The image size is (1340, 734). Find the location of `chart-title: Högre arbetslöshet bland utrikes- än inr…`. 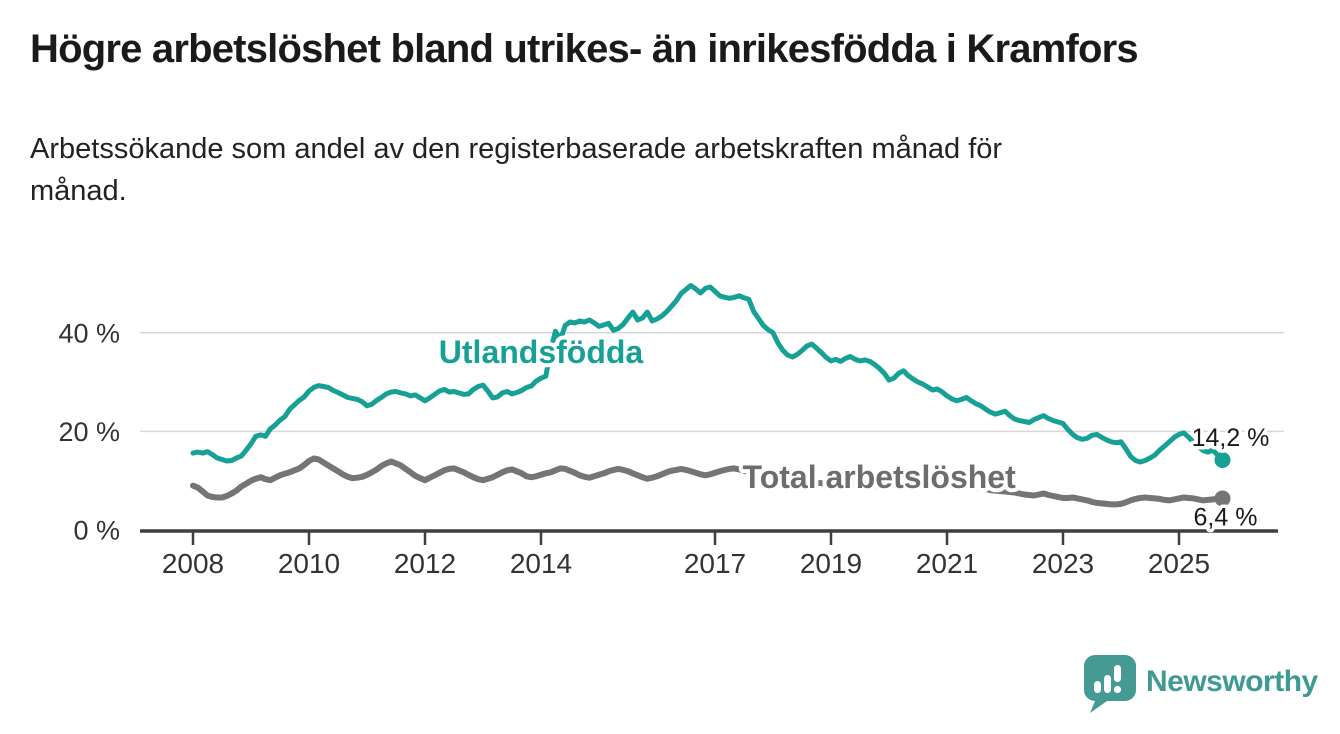

chart-title: Högre arbetslöshet bland utrikes- än inr… is located at coordinates (584, 49).